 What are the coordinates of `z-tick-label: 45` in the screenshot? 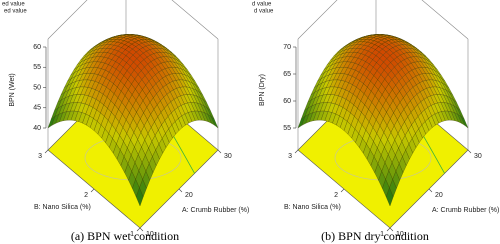 It's located at (37, 108).